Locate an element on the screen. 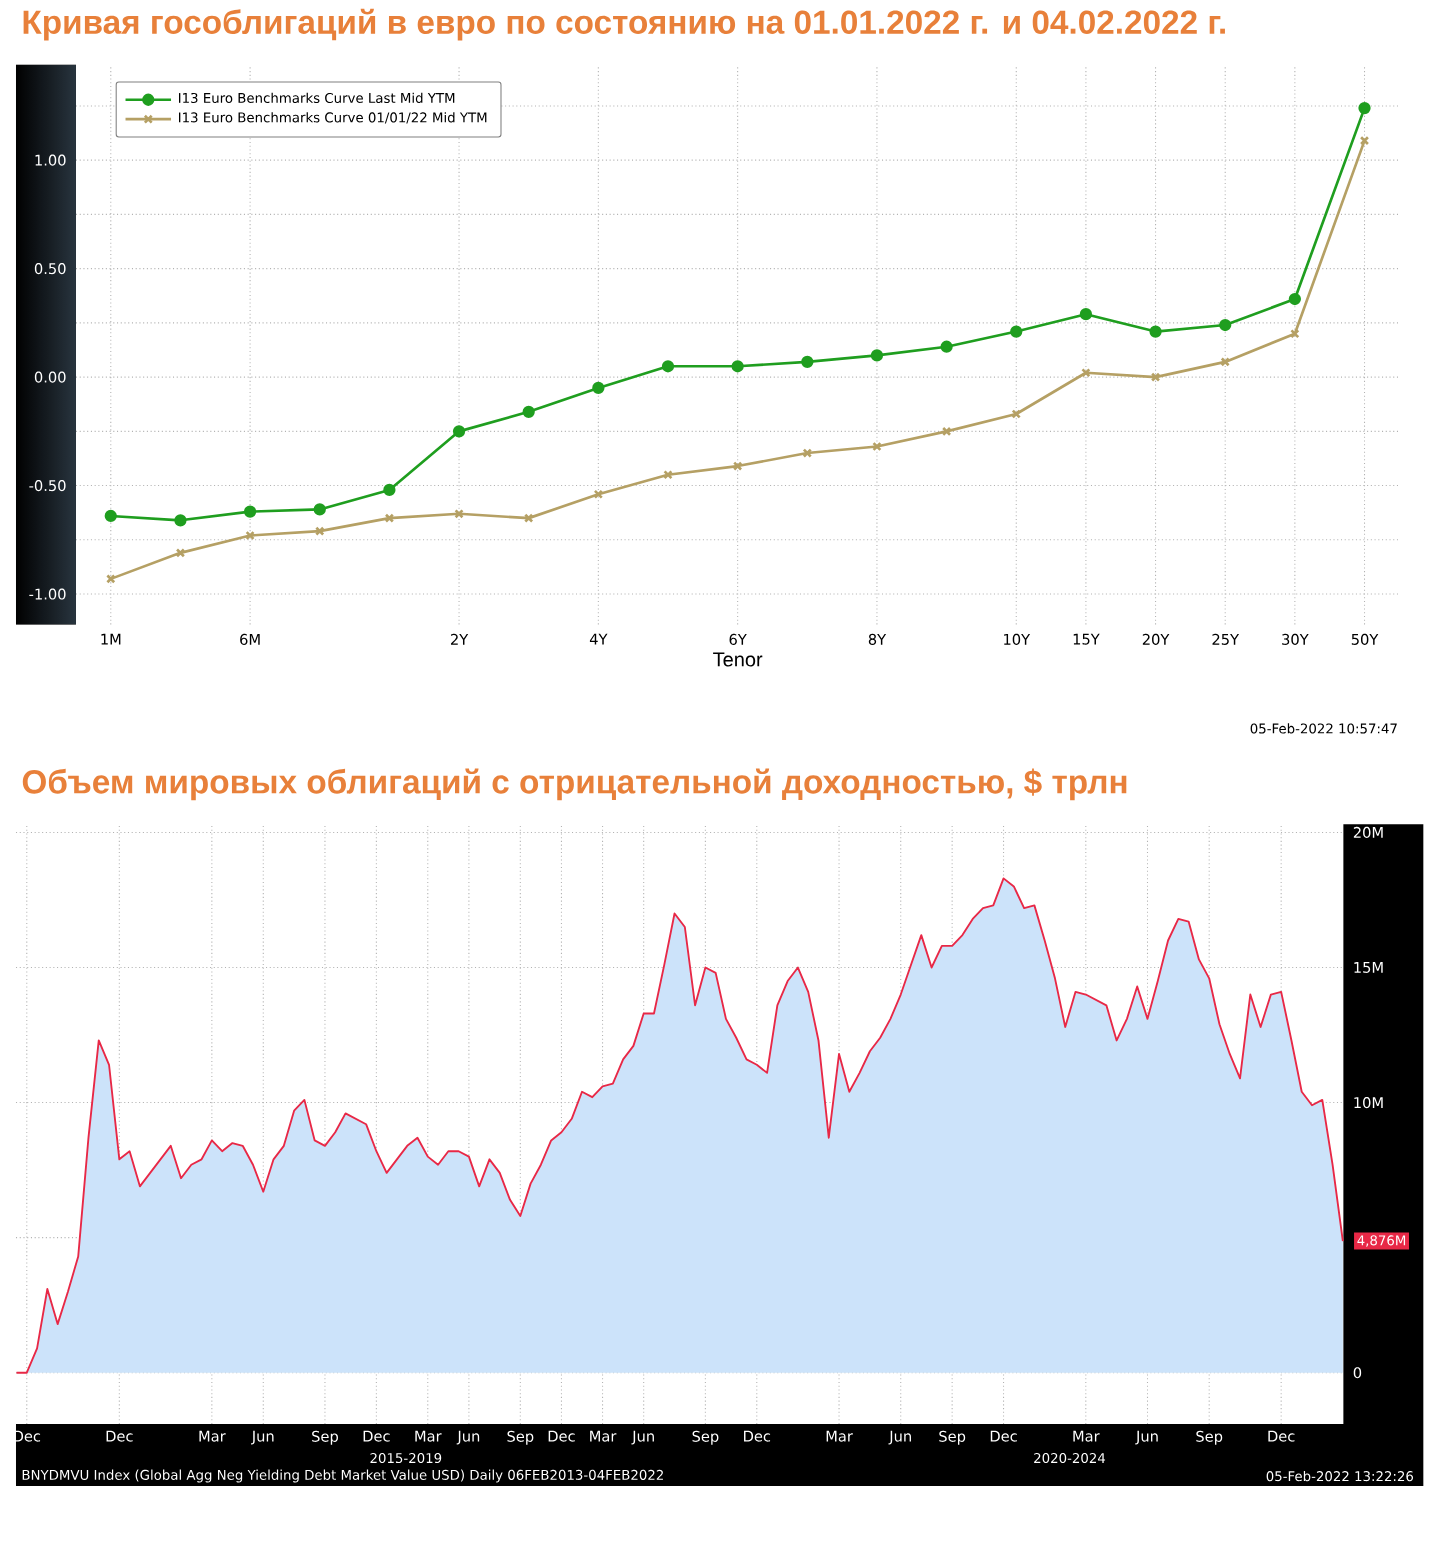  chart-title: Кривая гособлигаций в евро по состоянию на 01.01.2022 г. и 04.02.2022 г. is located at coordinates (624, 24).